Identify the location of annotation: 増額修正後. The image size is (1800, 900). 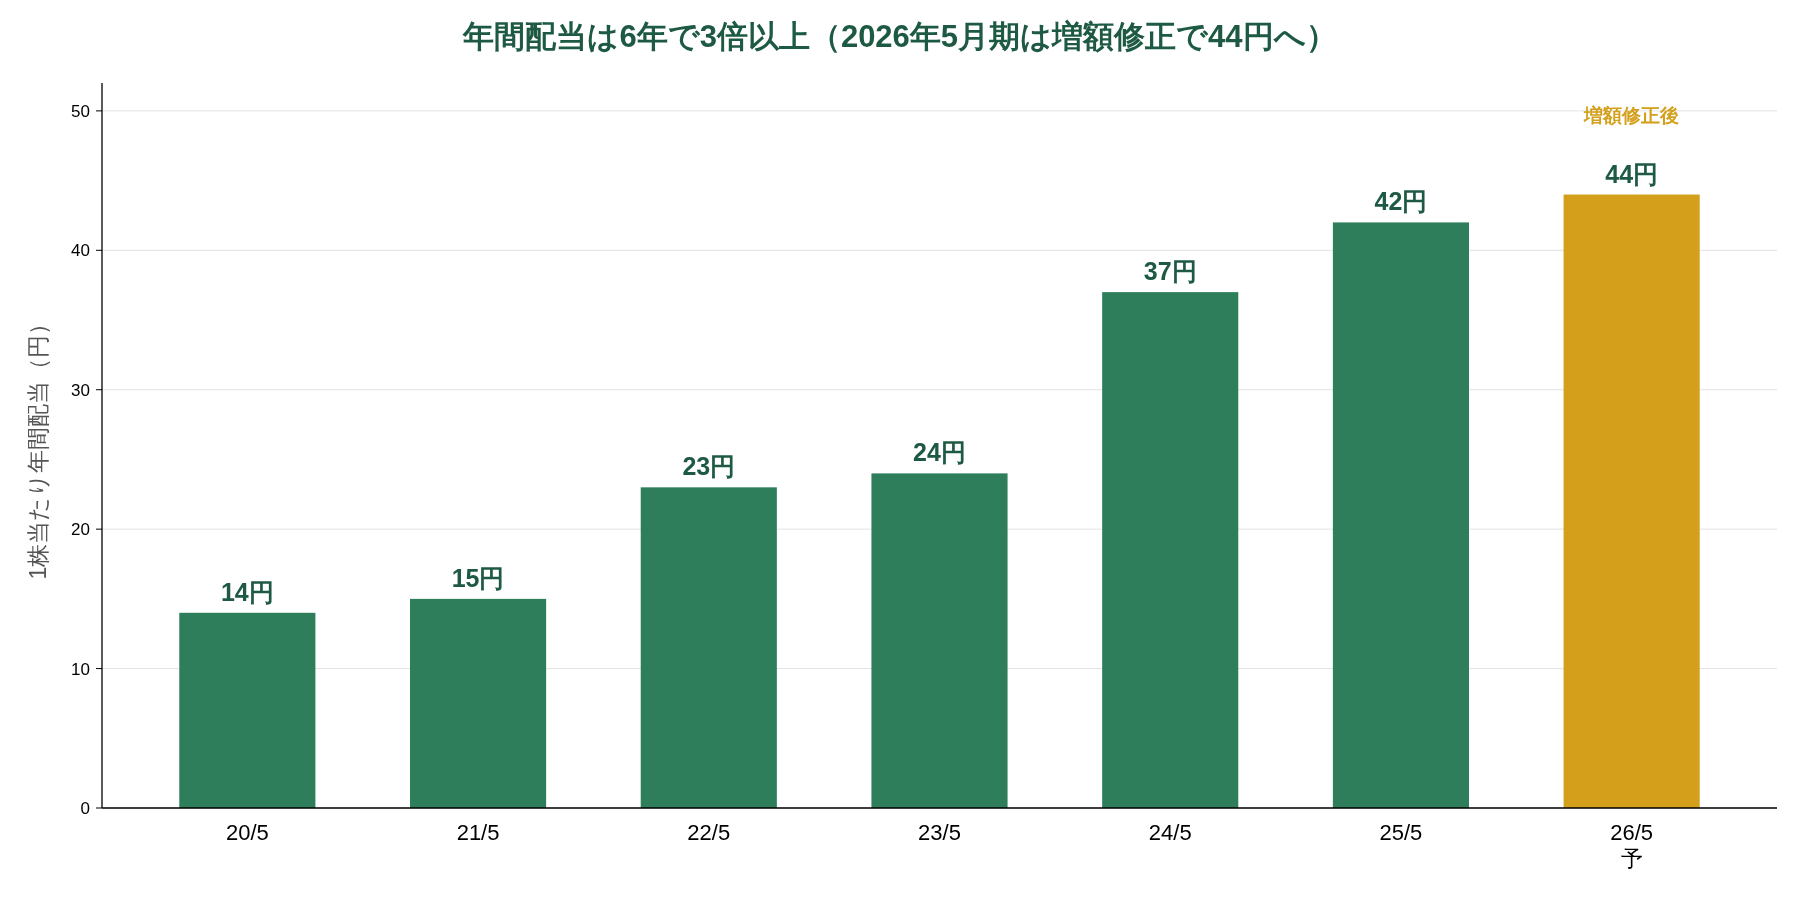
(1631, 115).